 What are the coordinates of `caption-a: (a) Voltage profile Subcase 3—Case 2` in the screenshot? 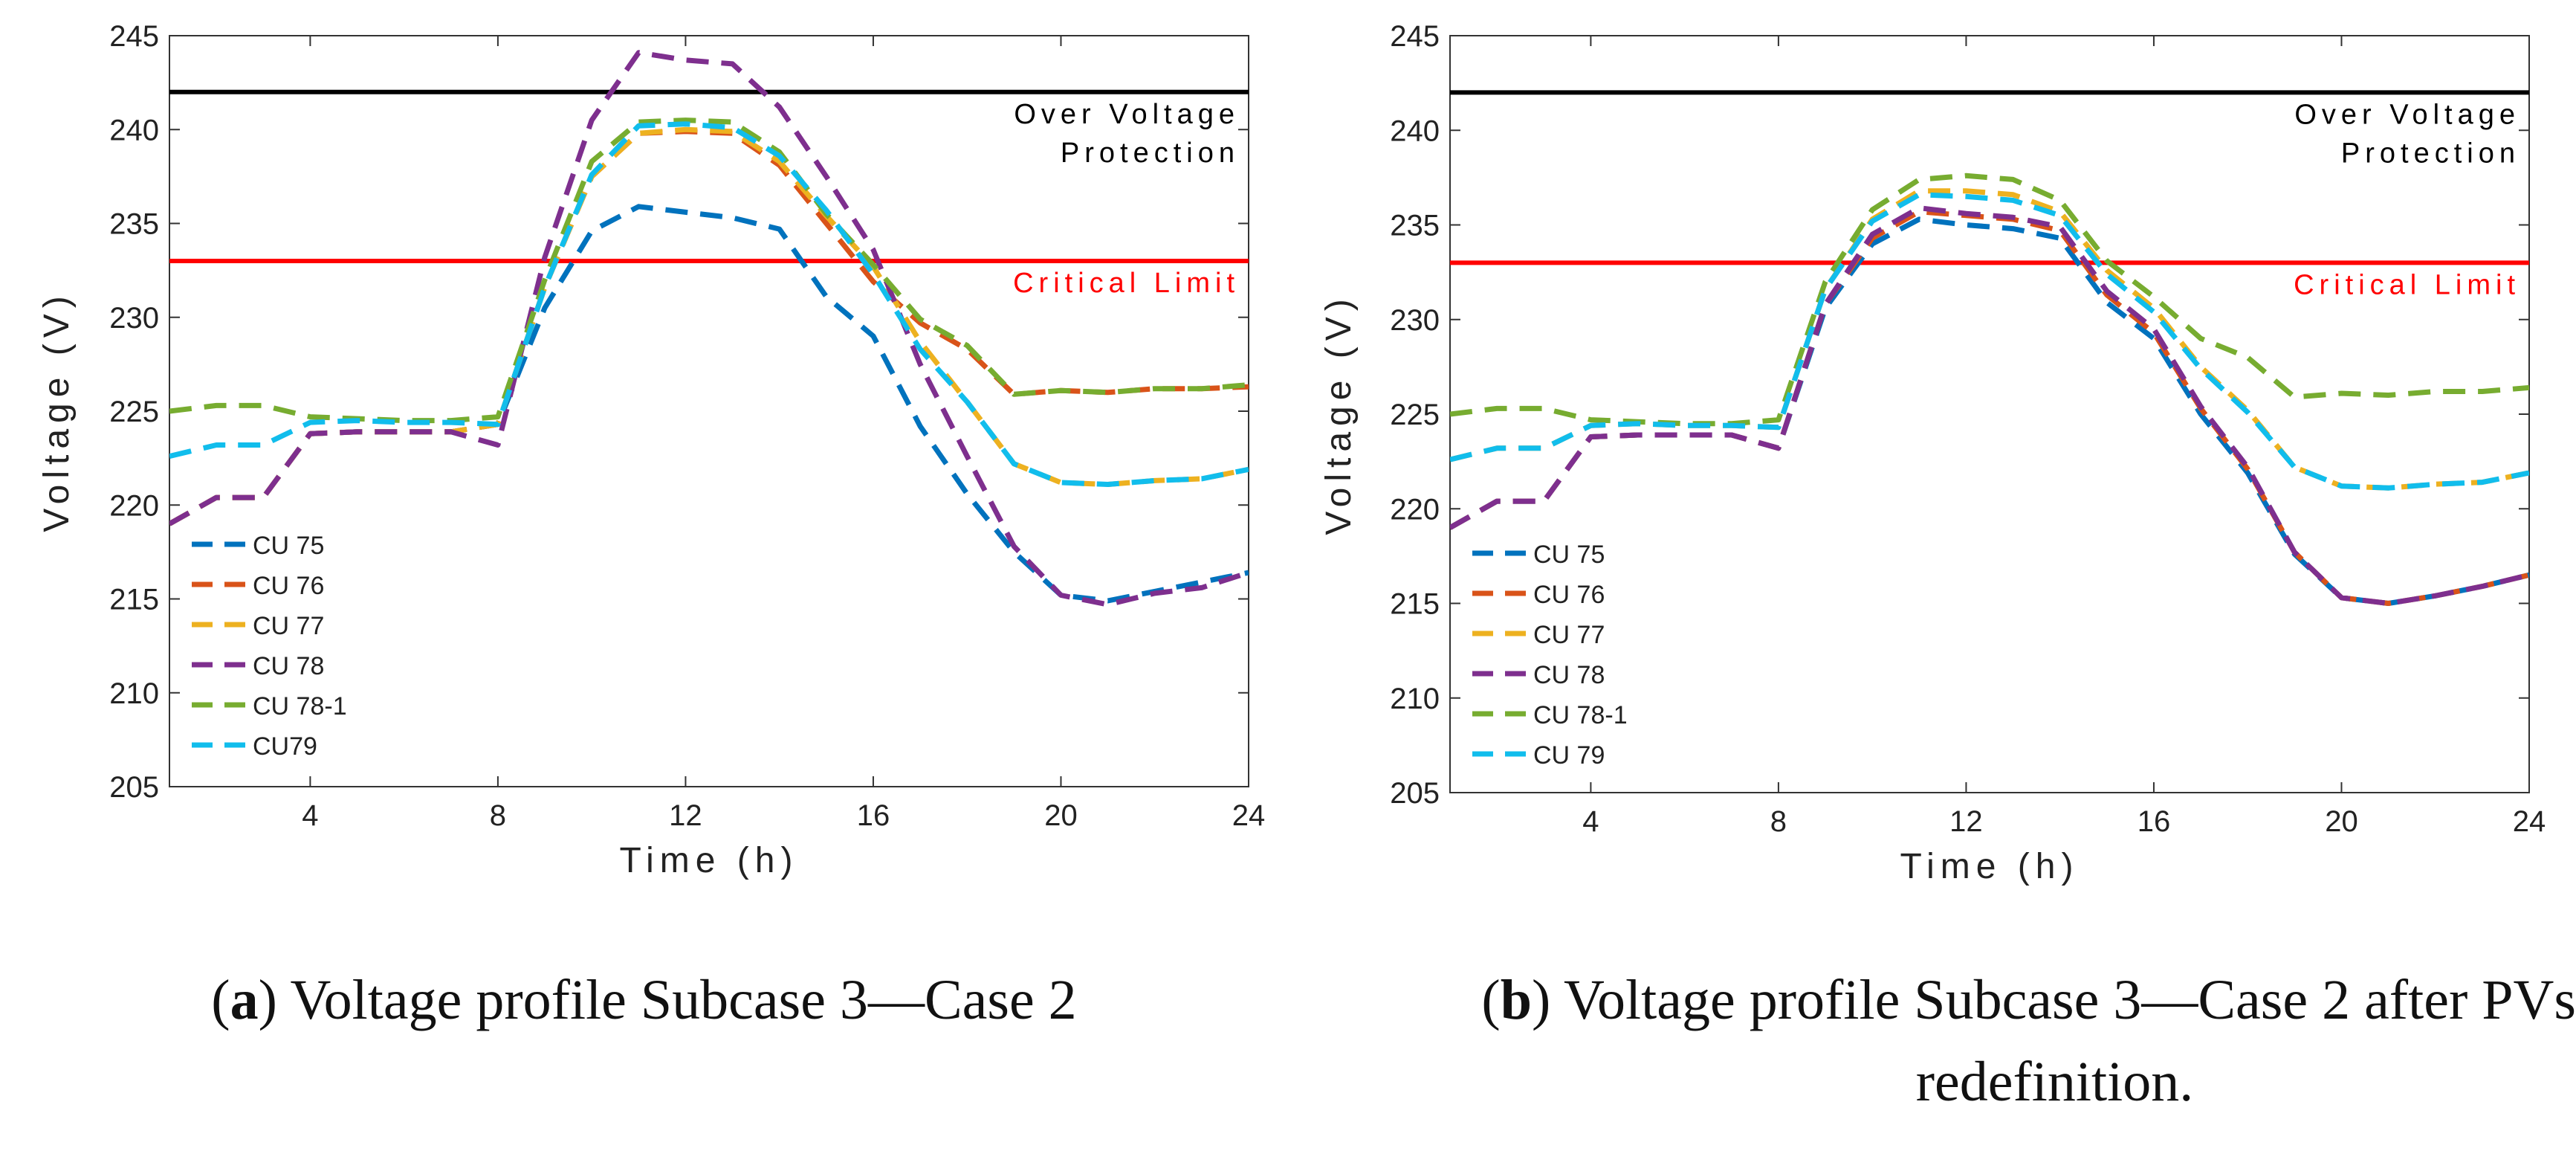 It's located at (644, 1000).